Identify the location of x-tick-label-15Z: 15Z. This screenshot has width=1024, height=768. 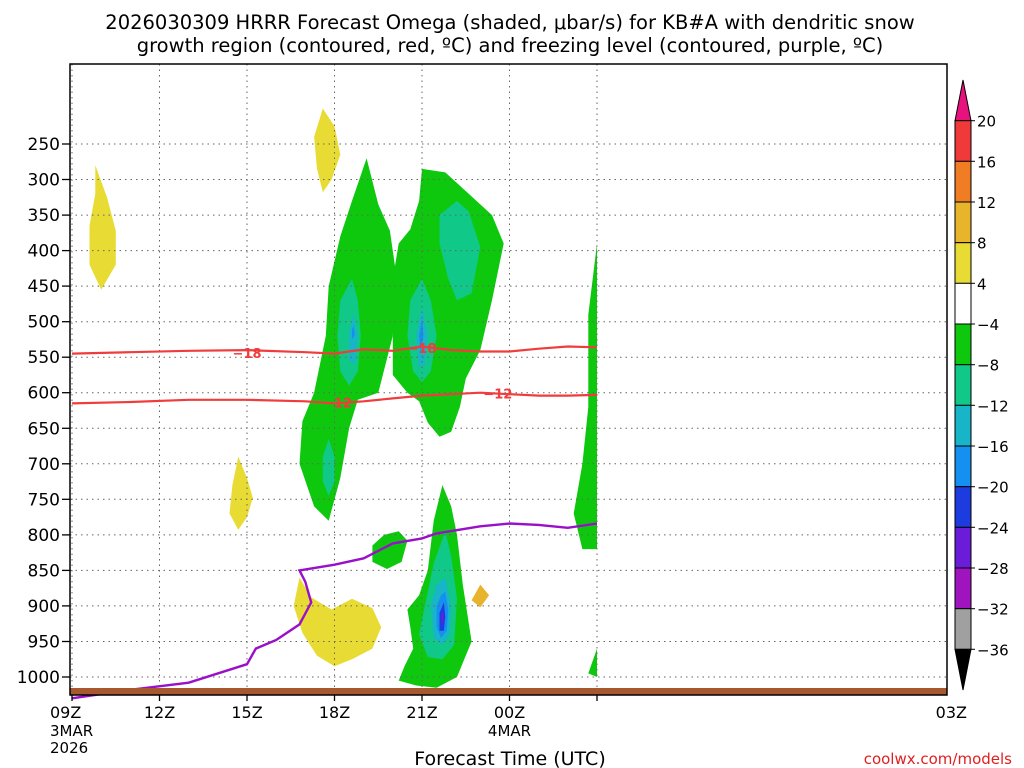
(246, 712).